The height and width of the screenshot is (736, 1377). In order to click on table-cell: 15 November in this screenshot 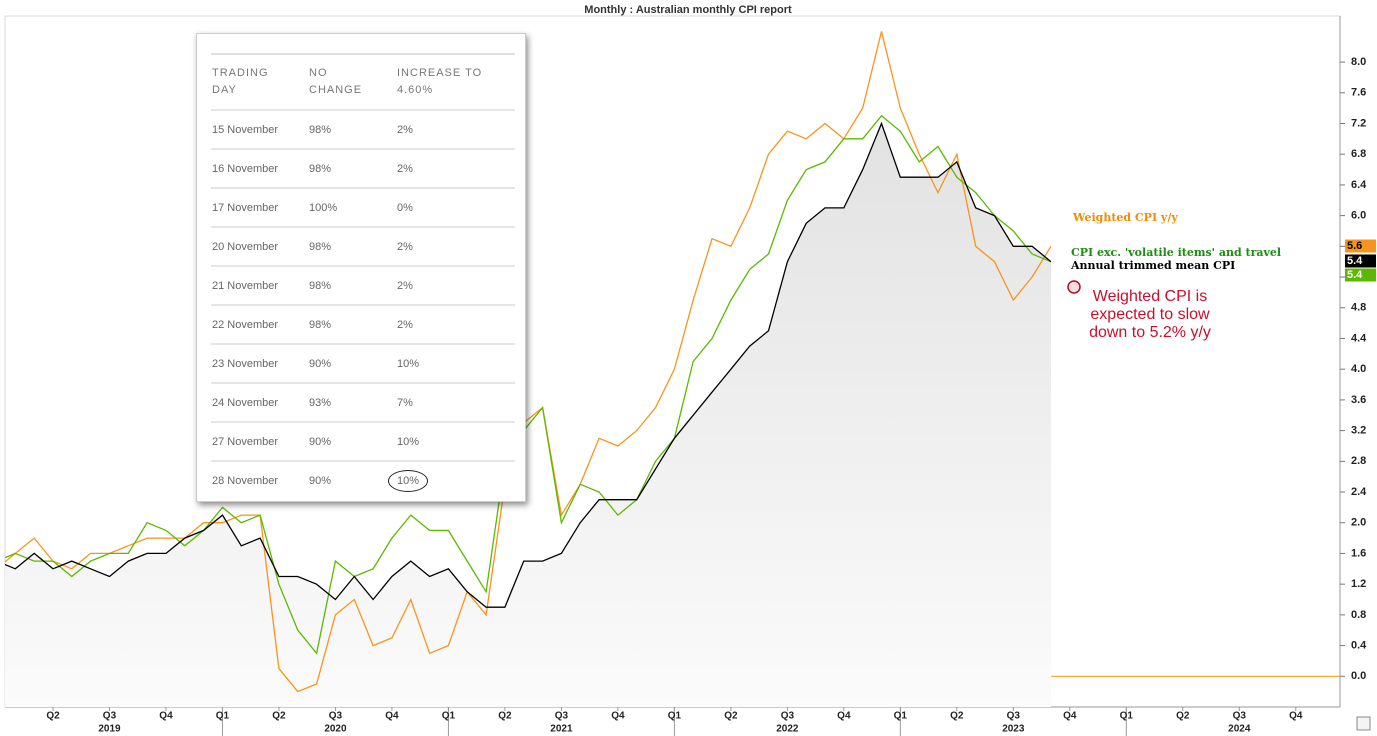, I will do `click(260, 129)`.